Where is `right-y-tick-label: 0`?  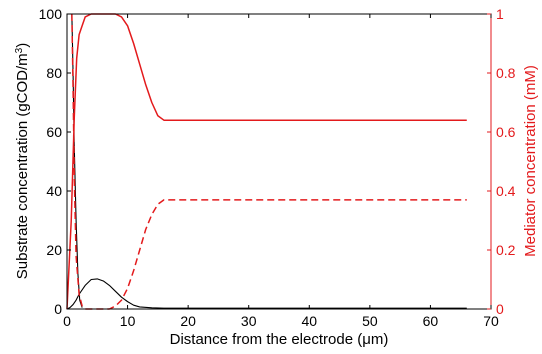
right-y-tick-label: 0 is located at coordinates (500, 309).